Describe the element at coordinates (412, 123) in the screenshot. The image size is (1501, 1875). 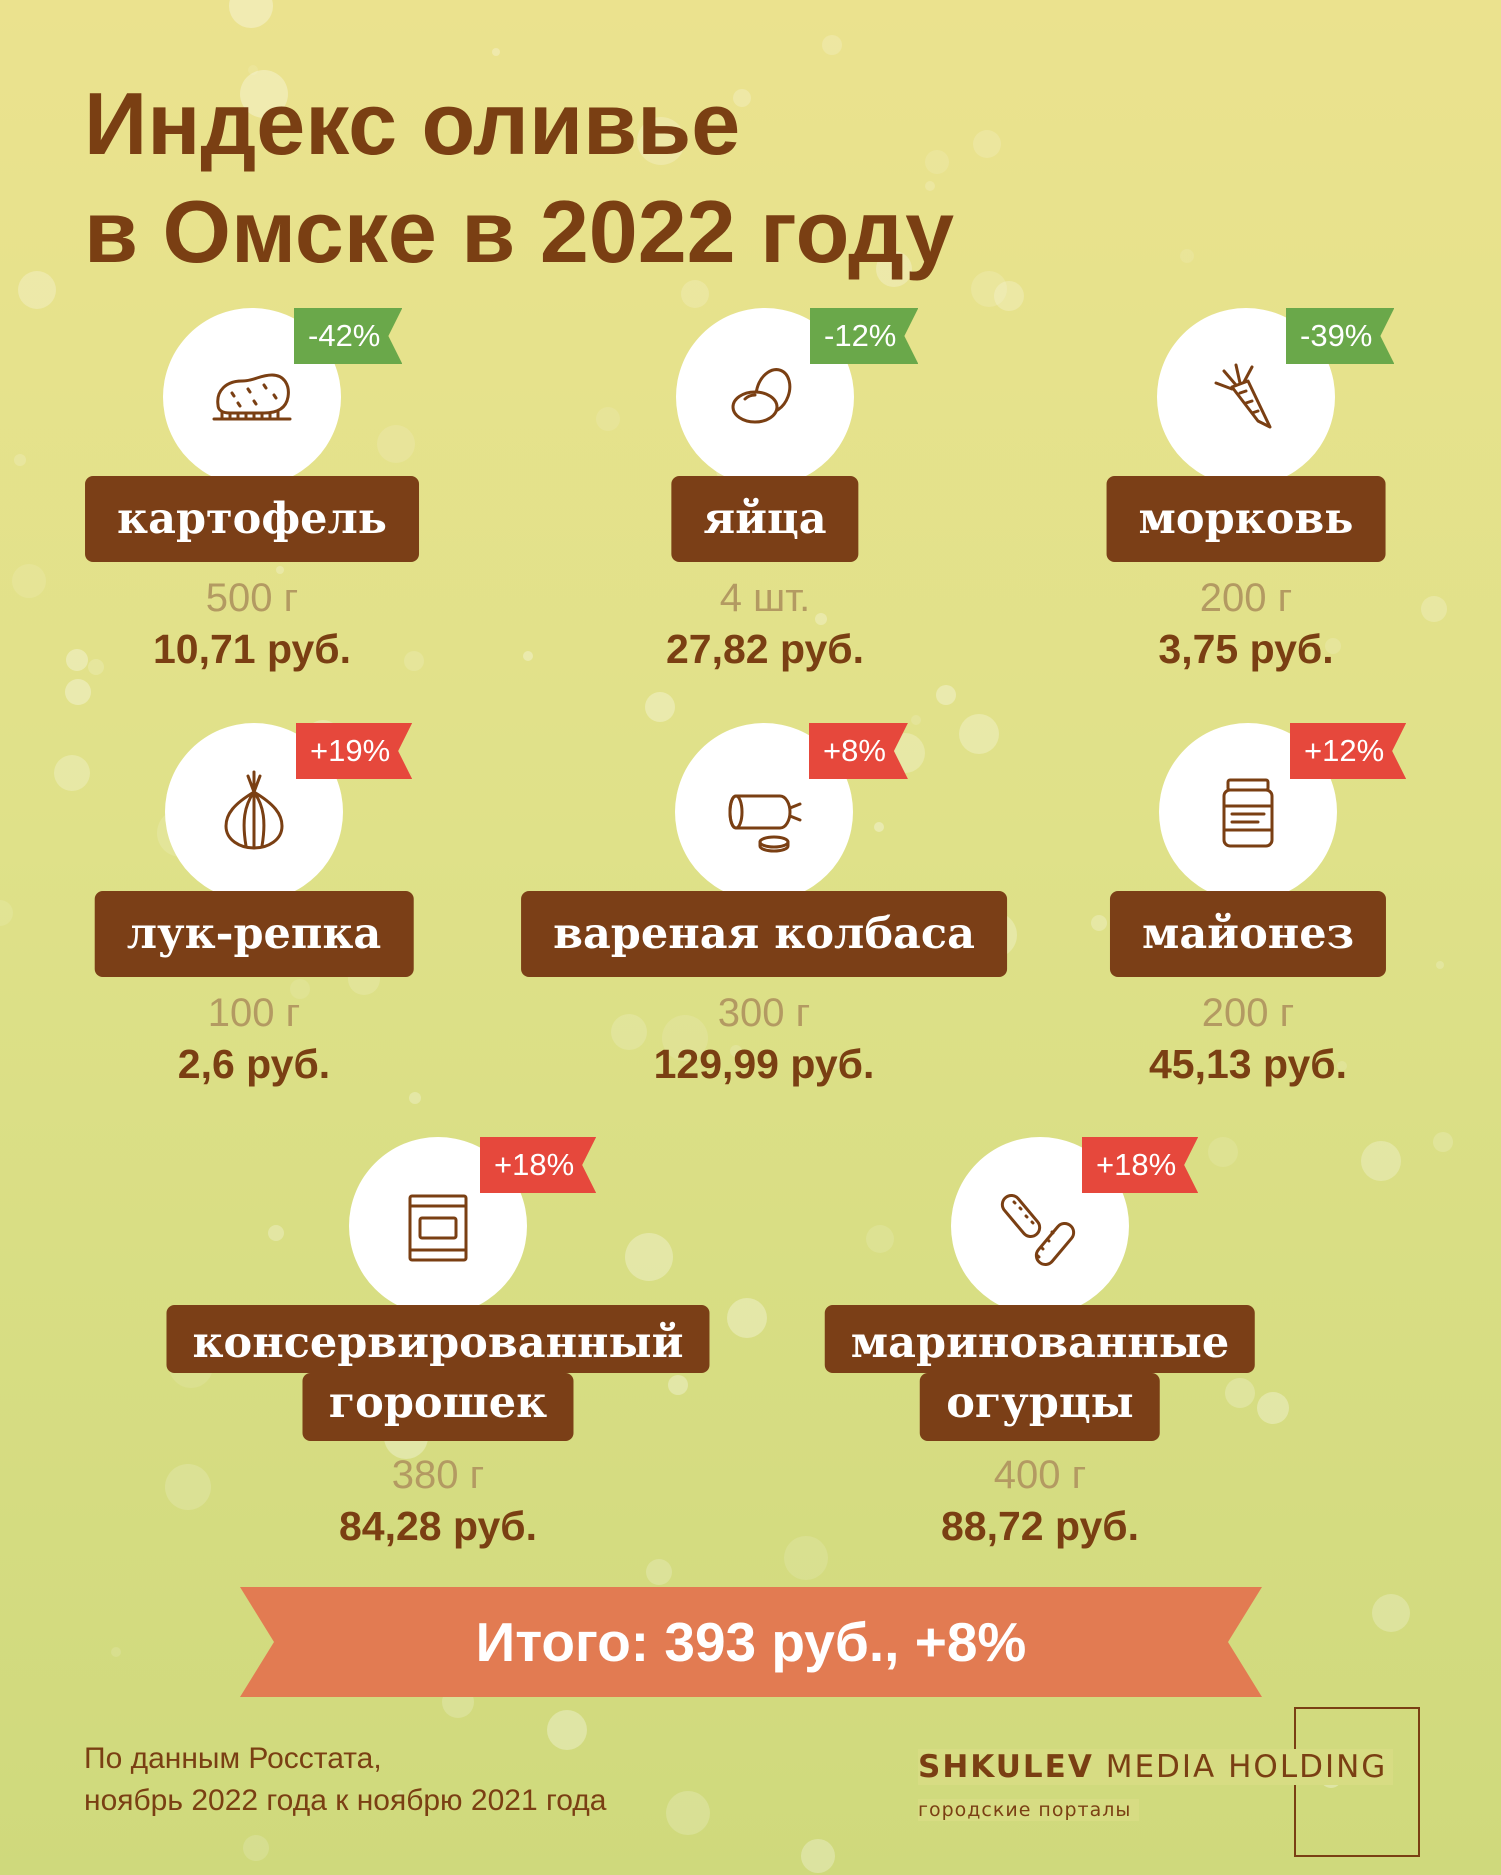
I see `title-line-1: Индекс оливье` at that location.